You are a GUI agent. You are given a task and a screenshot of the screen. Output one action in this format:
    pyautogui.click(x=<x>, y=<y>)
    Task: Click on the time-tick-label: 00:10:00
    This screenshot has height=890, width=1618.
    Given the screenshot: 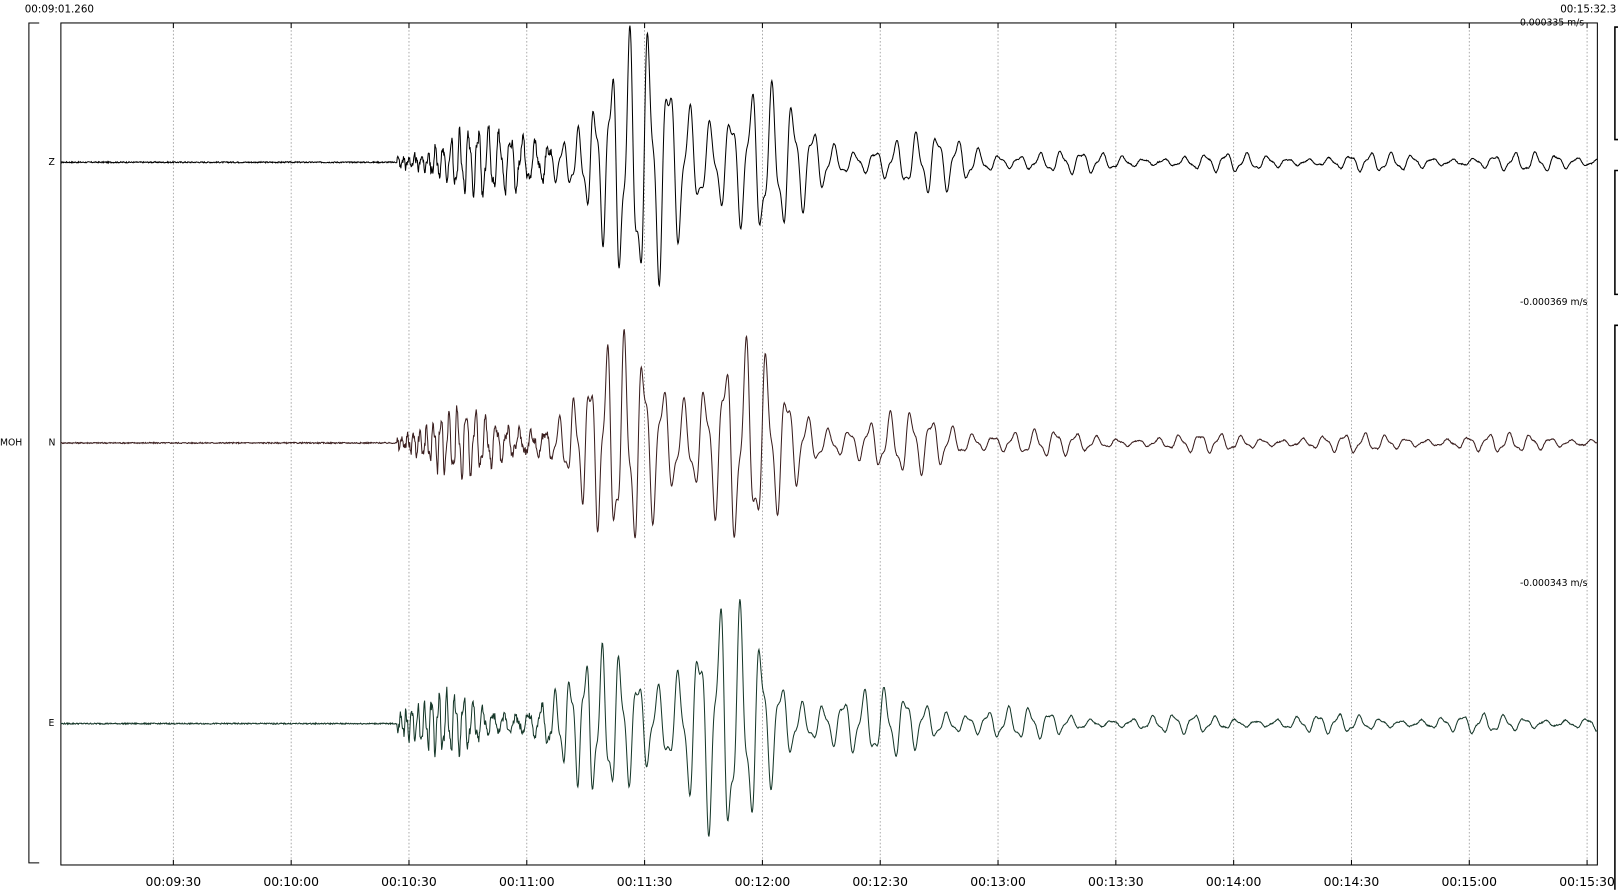 What is the action you would take?
    pyautogui.click(x=291, y=882)
    